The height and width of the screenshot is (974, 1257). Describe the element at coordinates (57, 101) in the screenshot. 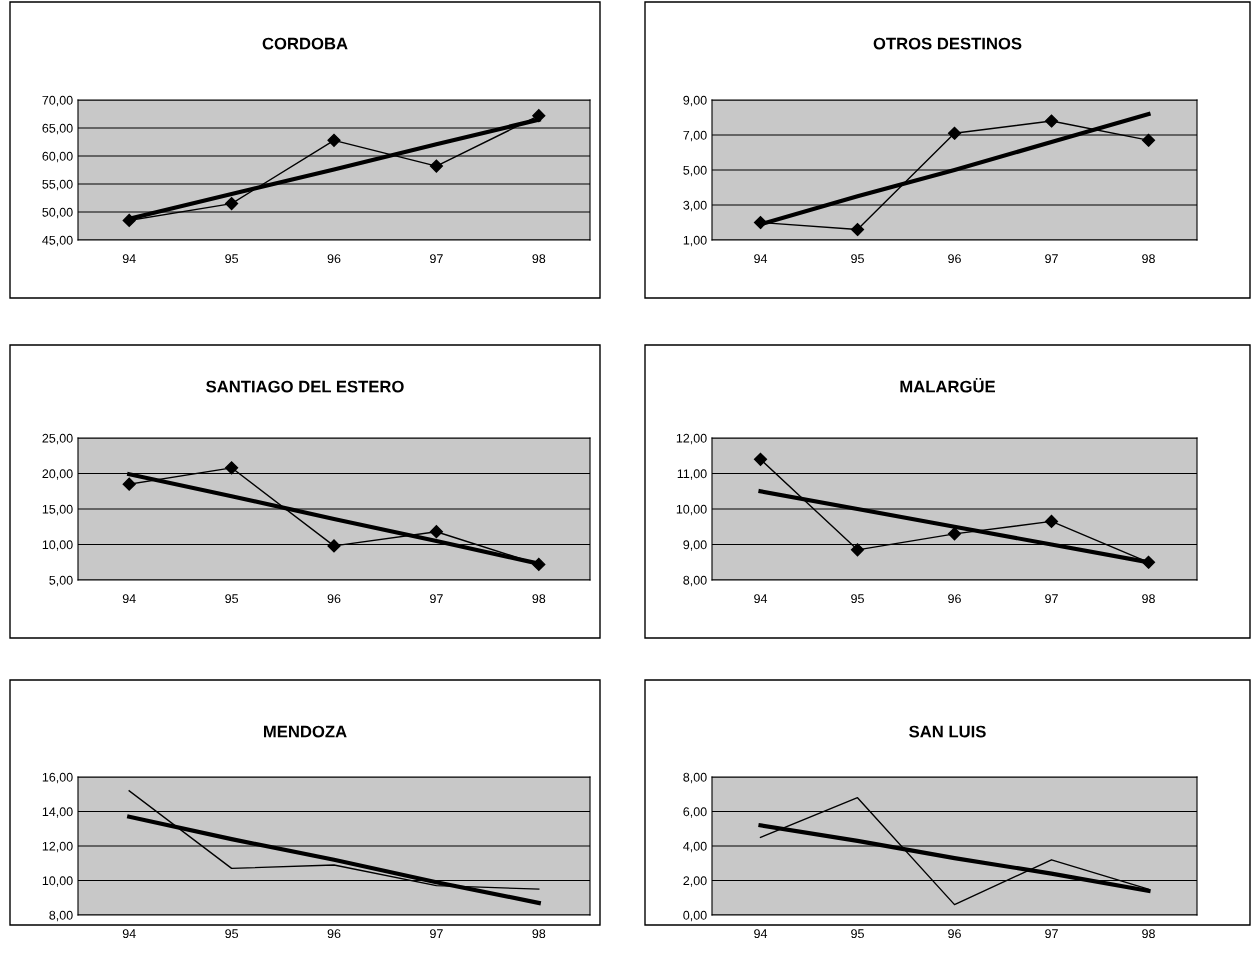

I see `y-tick-label: 70,00` at that location.